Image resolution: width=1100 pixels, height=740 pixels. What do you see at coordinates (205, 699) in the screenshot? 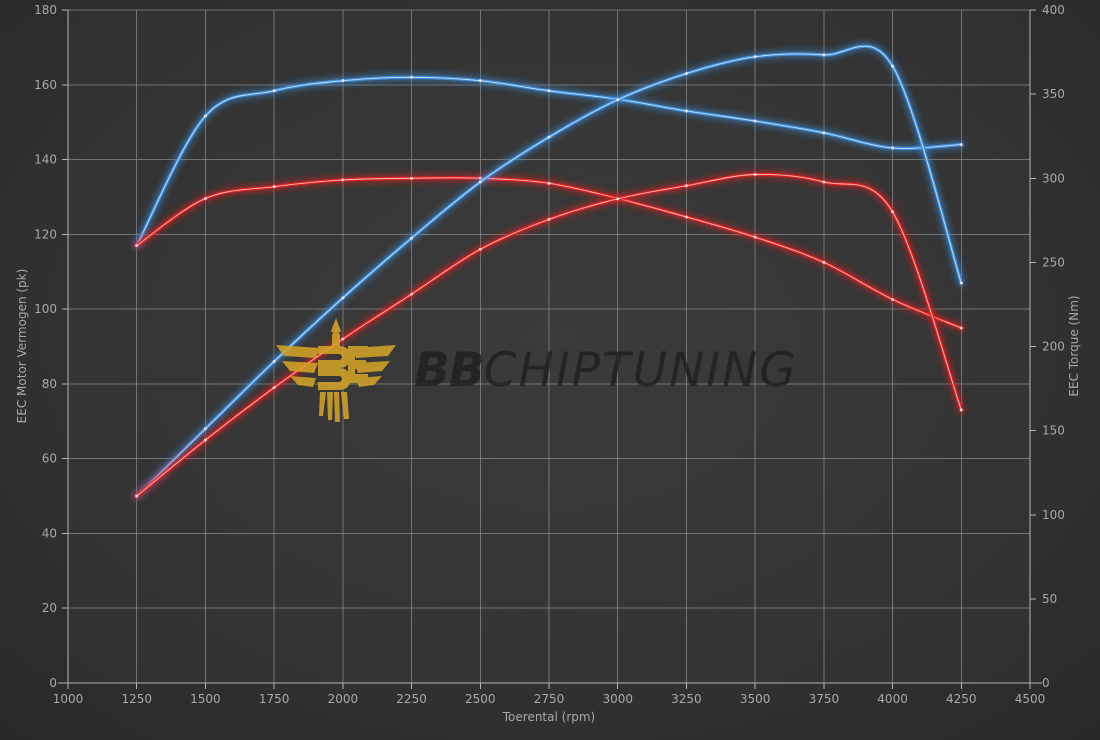
I see `x-tick: 1500` at bounding box center [205, 699].